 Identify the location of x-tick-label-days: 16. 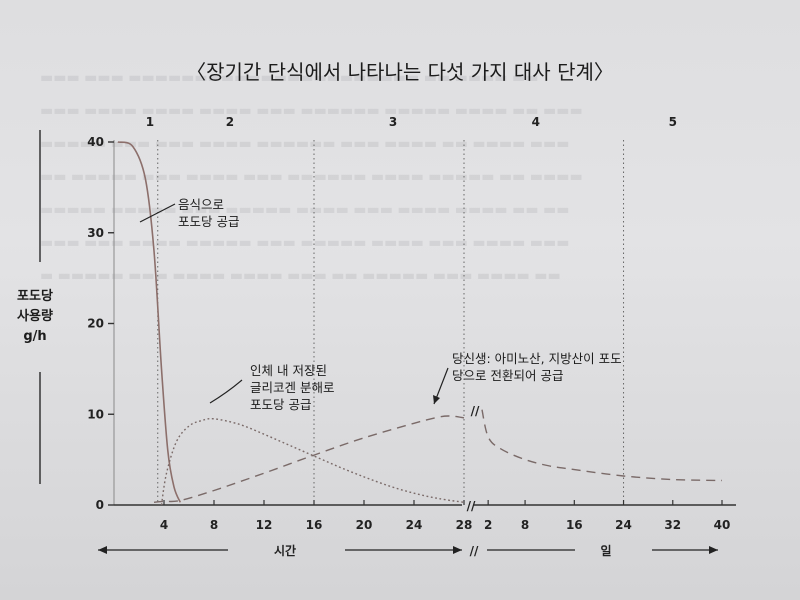
(574, 525).